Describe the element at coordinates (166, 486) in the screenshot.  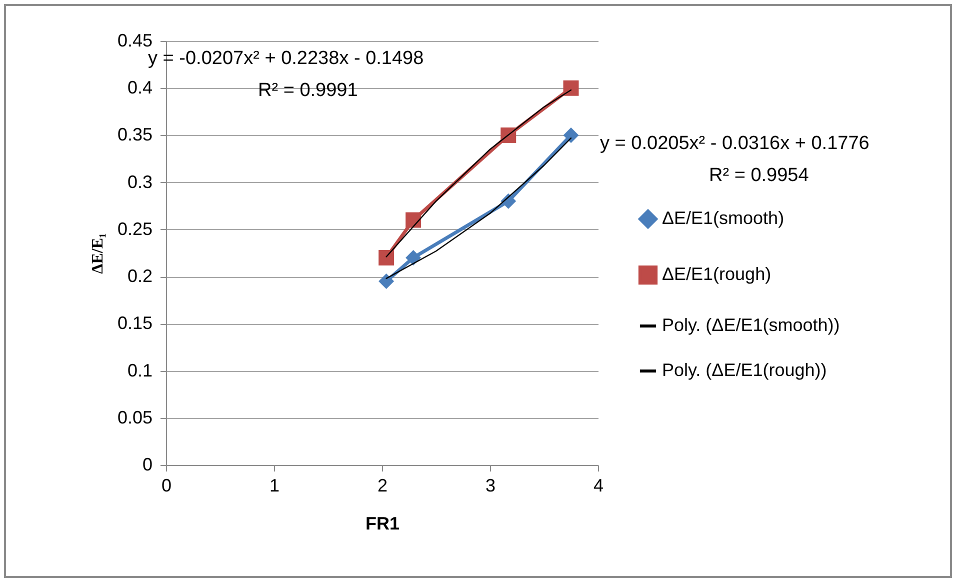
I see `x-tick-label: 0` at that location.